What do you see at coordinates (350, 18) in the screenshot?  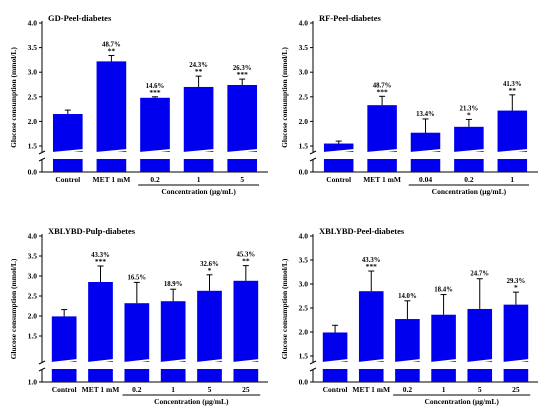 I see `panel-title: RF-Peel-diabetes` at bounding box center [350, 18].